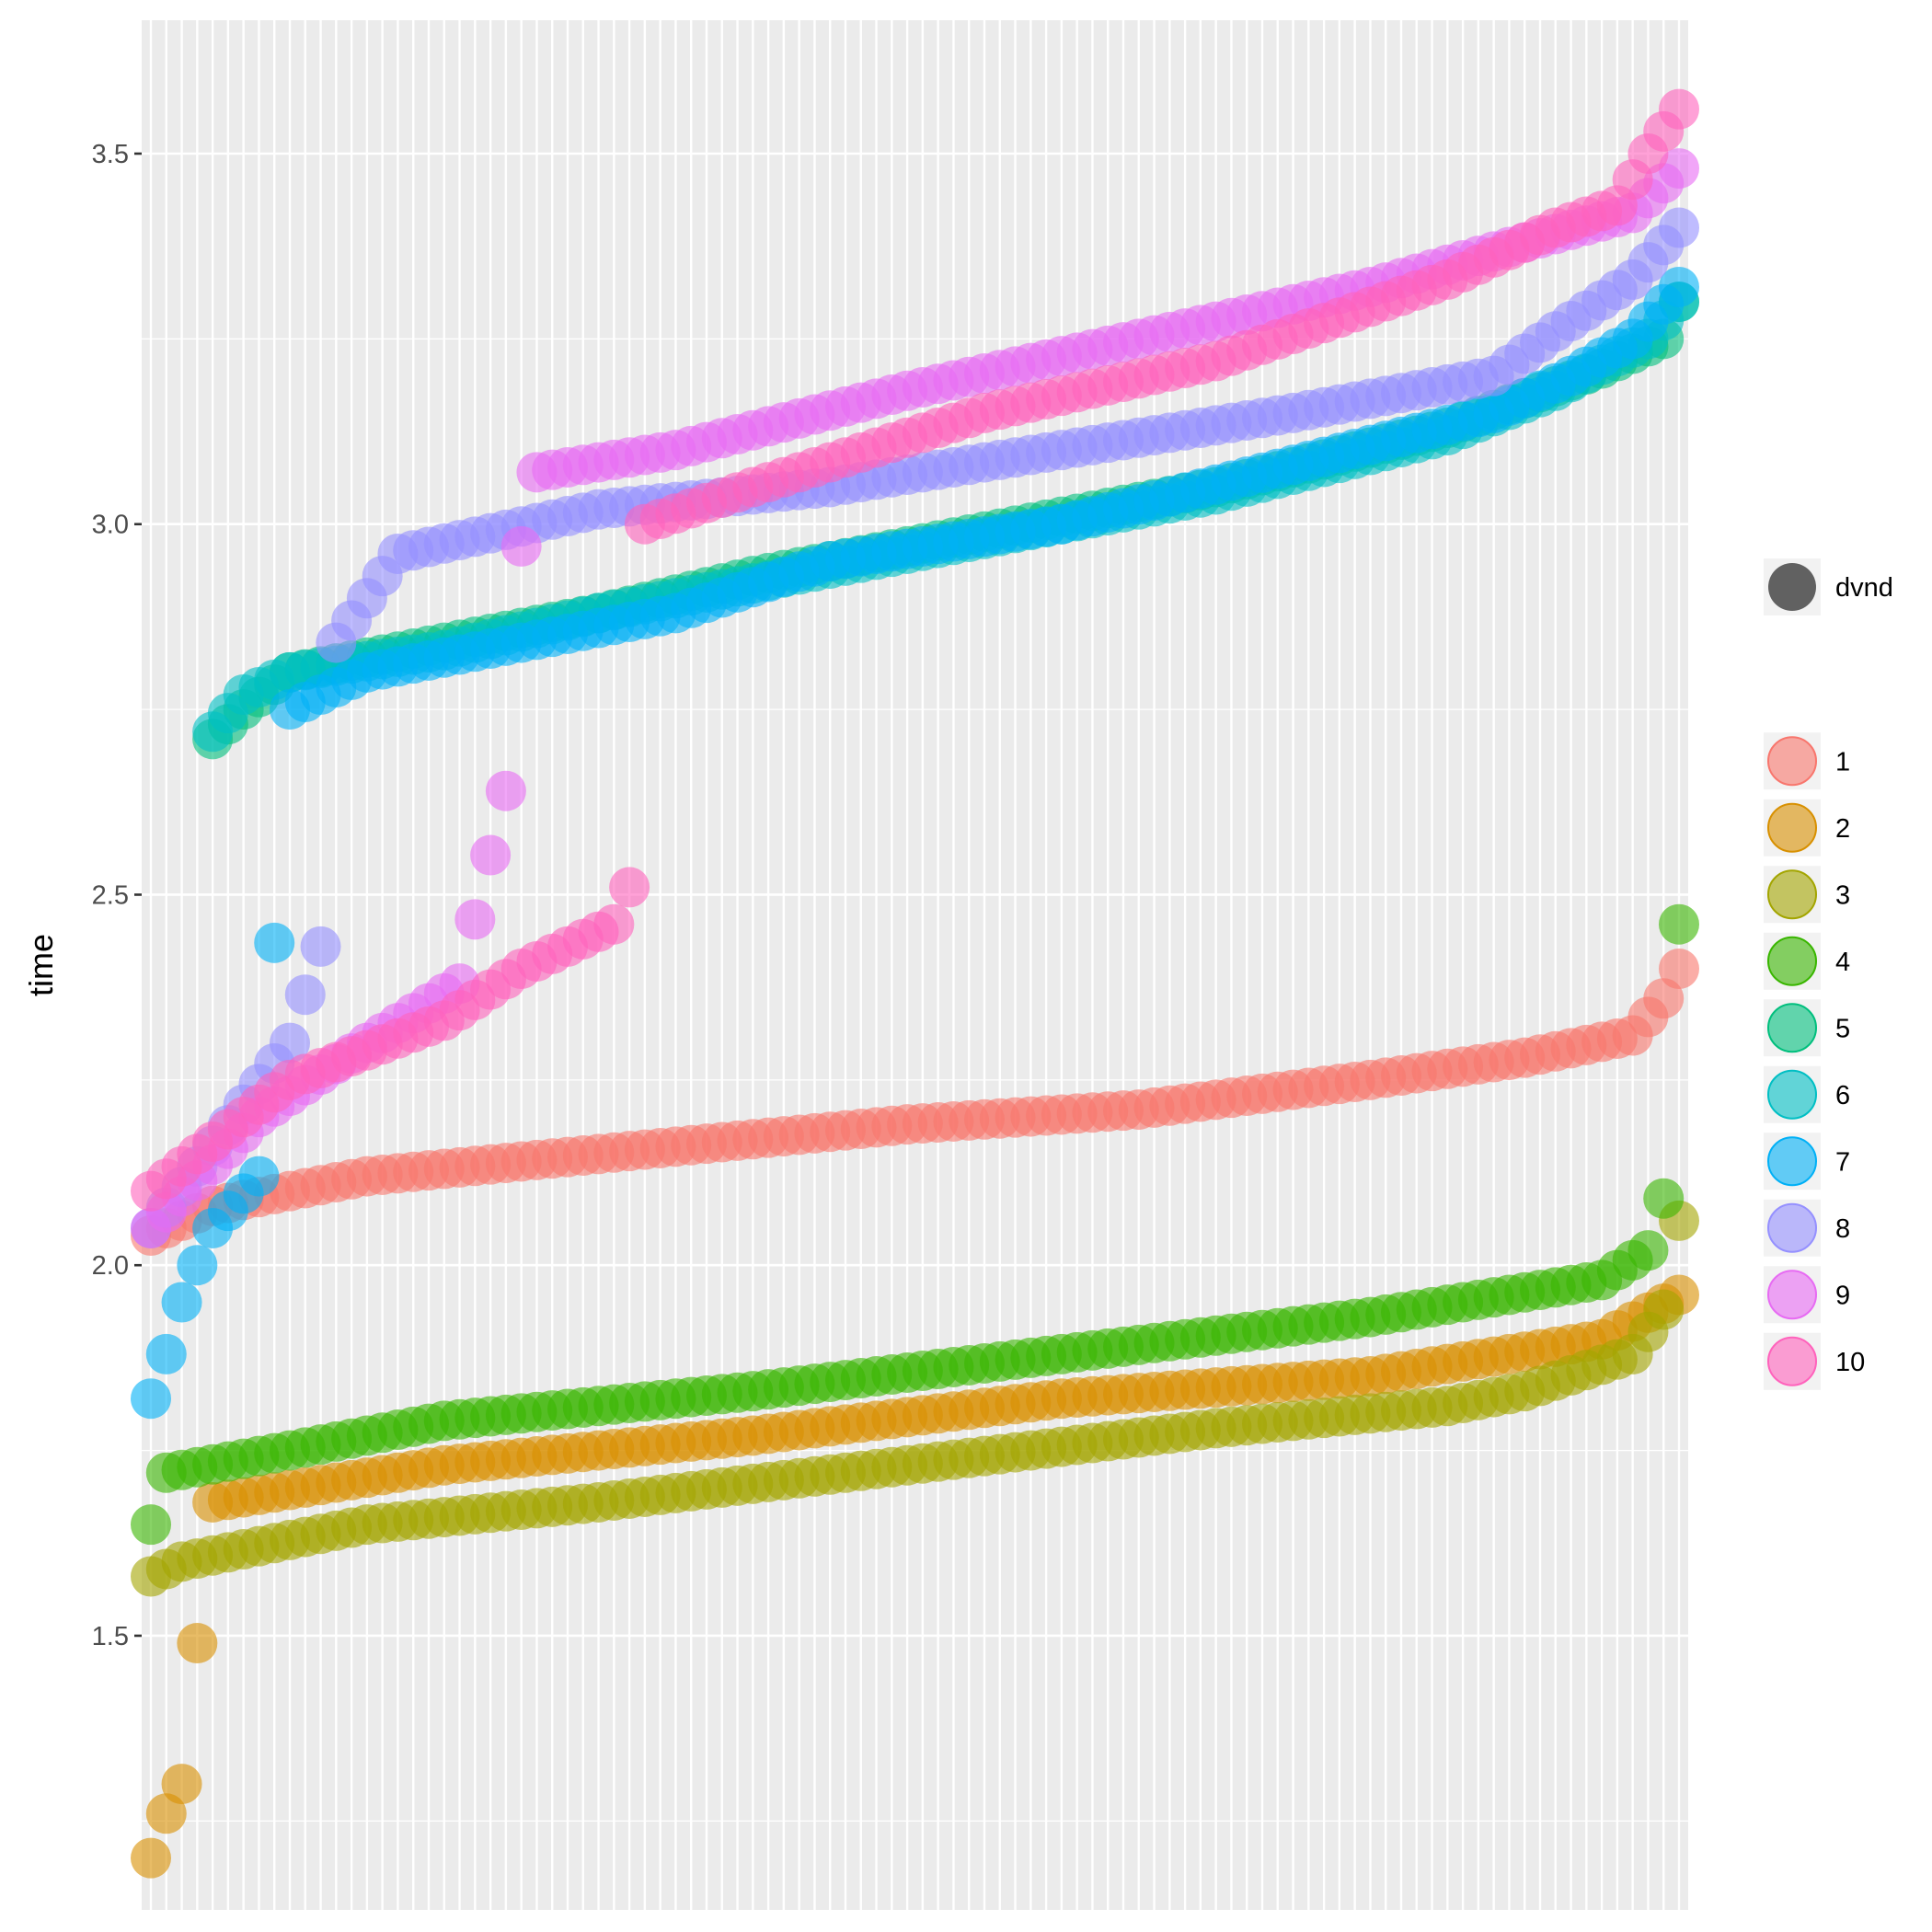 This screenshot has height=1932, width=1932. Describe the element at coordinates (1842, 1095) in the screenshot. I see `legend-label-6: 6` at that location.